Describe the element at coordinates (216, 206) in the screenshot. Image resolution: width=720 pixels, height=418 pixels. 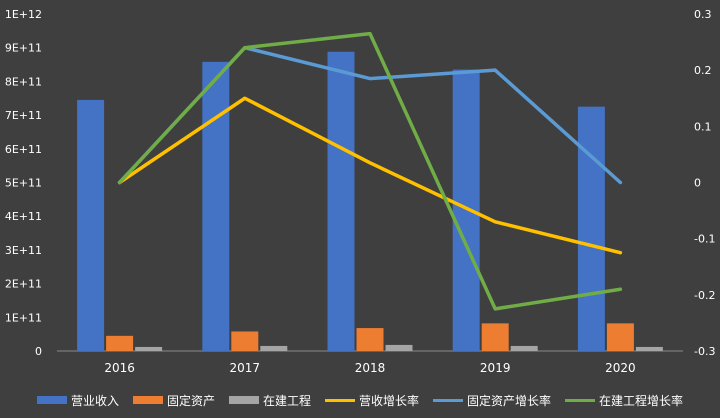
I see `bar-营业收入-2017` at that location.